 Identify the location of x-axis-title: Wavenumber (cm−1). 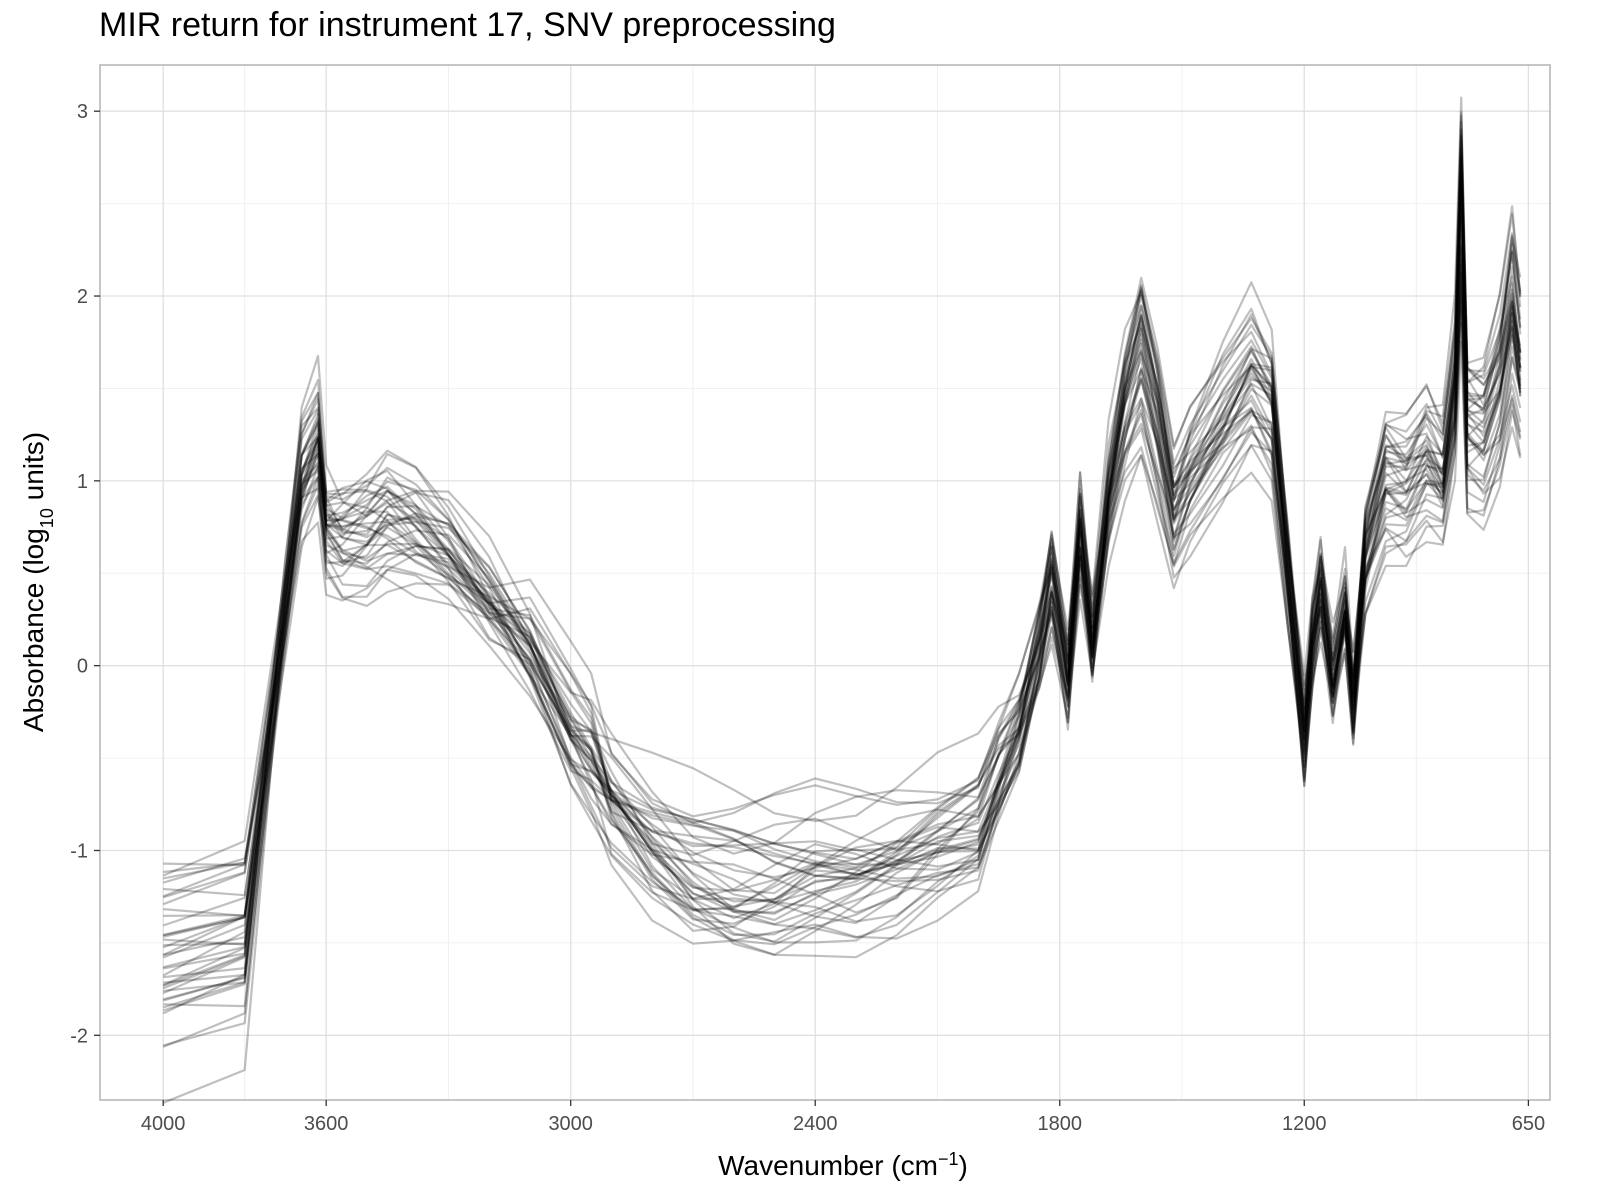
(843, 1165).